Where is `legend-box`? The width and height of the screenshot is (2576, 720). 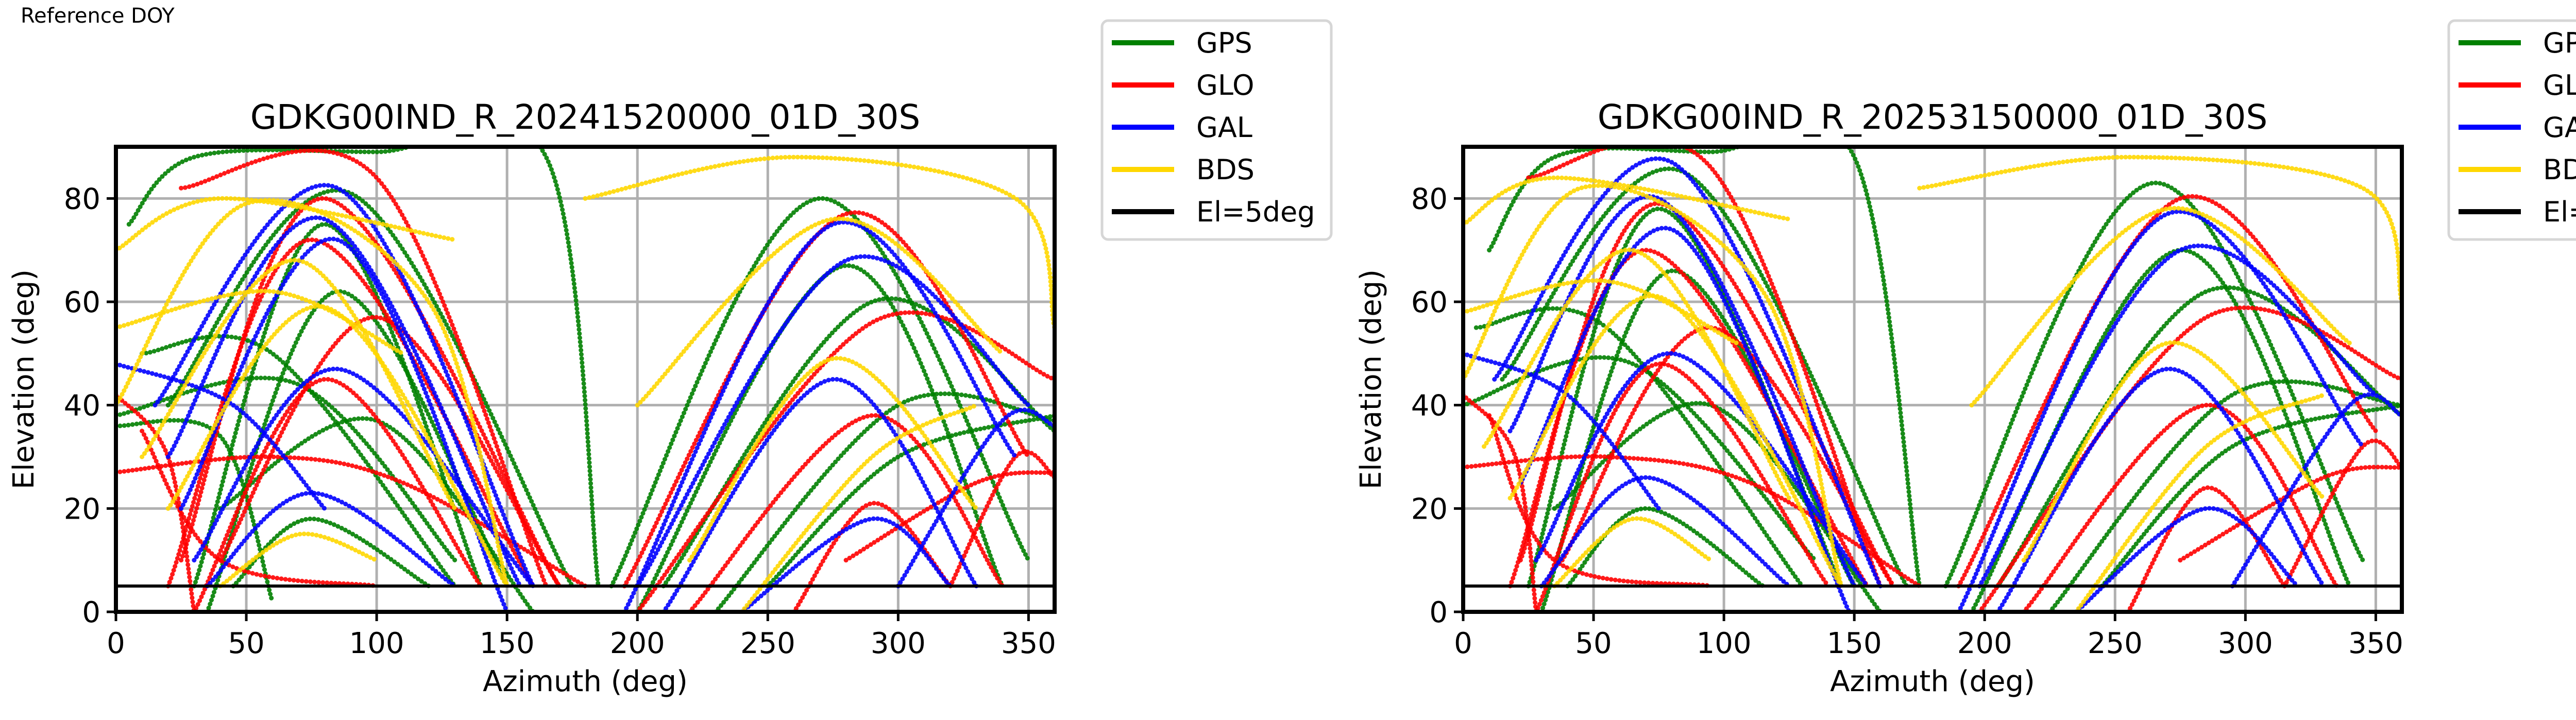 legend-box is located at coordinates (2511, 130).